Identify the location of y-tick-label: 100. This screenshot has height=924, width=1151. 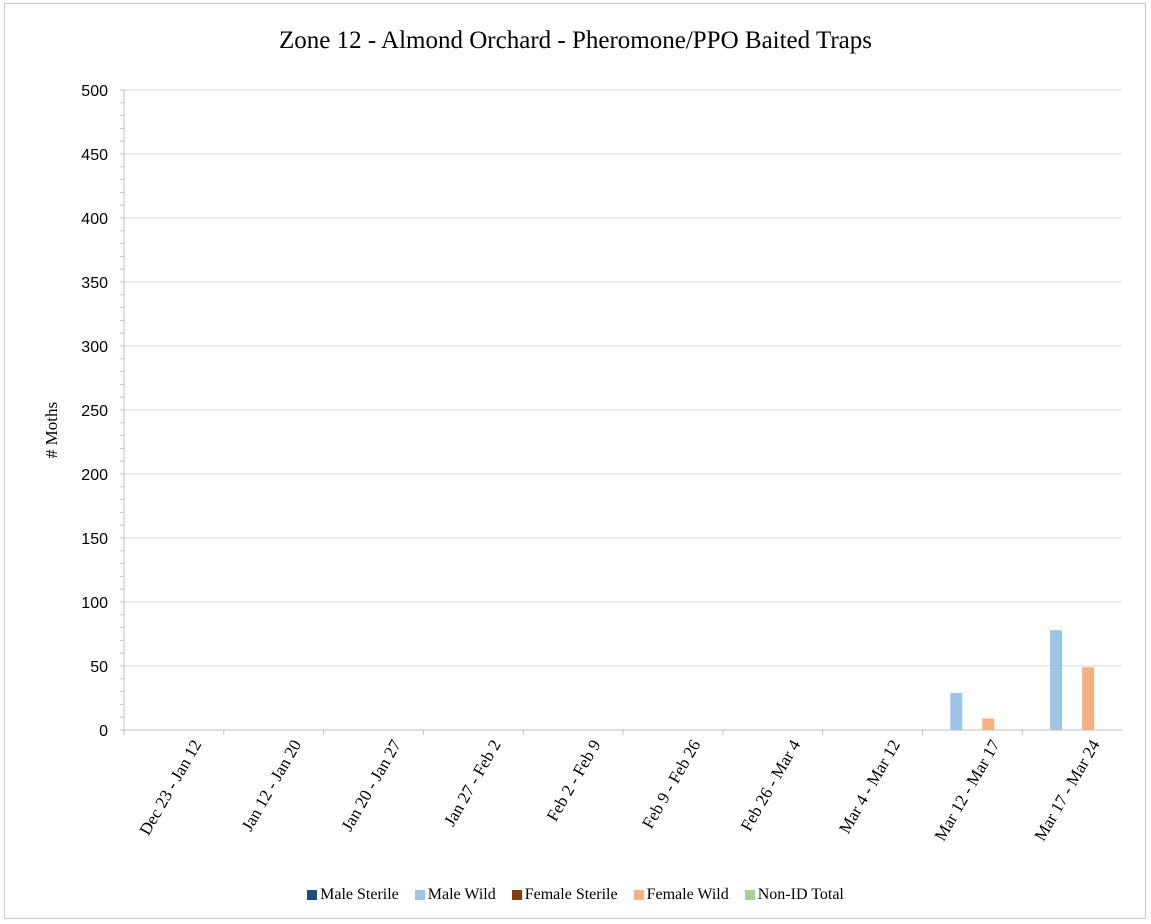
(94, 603).